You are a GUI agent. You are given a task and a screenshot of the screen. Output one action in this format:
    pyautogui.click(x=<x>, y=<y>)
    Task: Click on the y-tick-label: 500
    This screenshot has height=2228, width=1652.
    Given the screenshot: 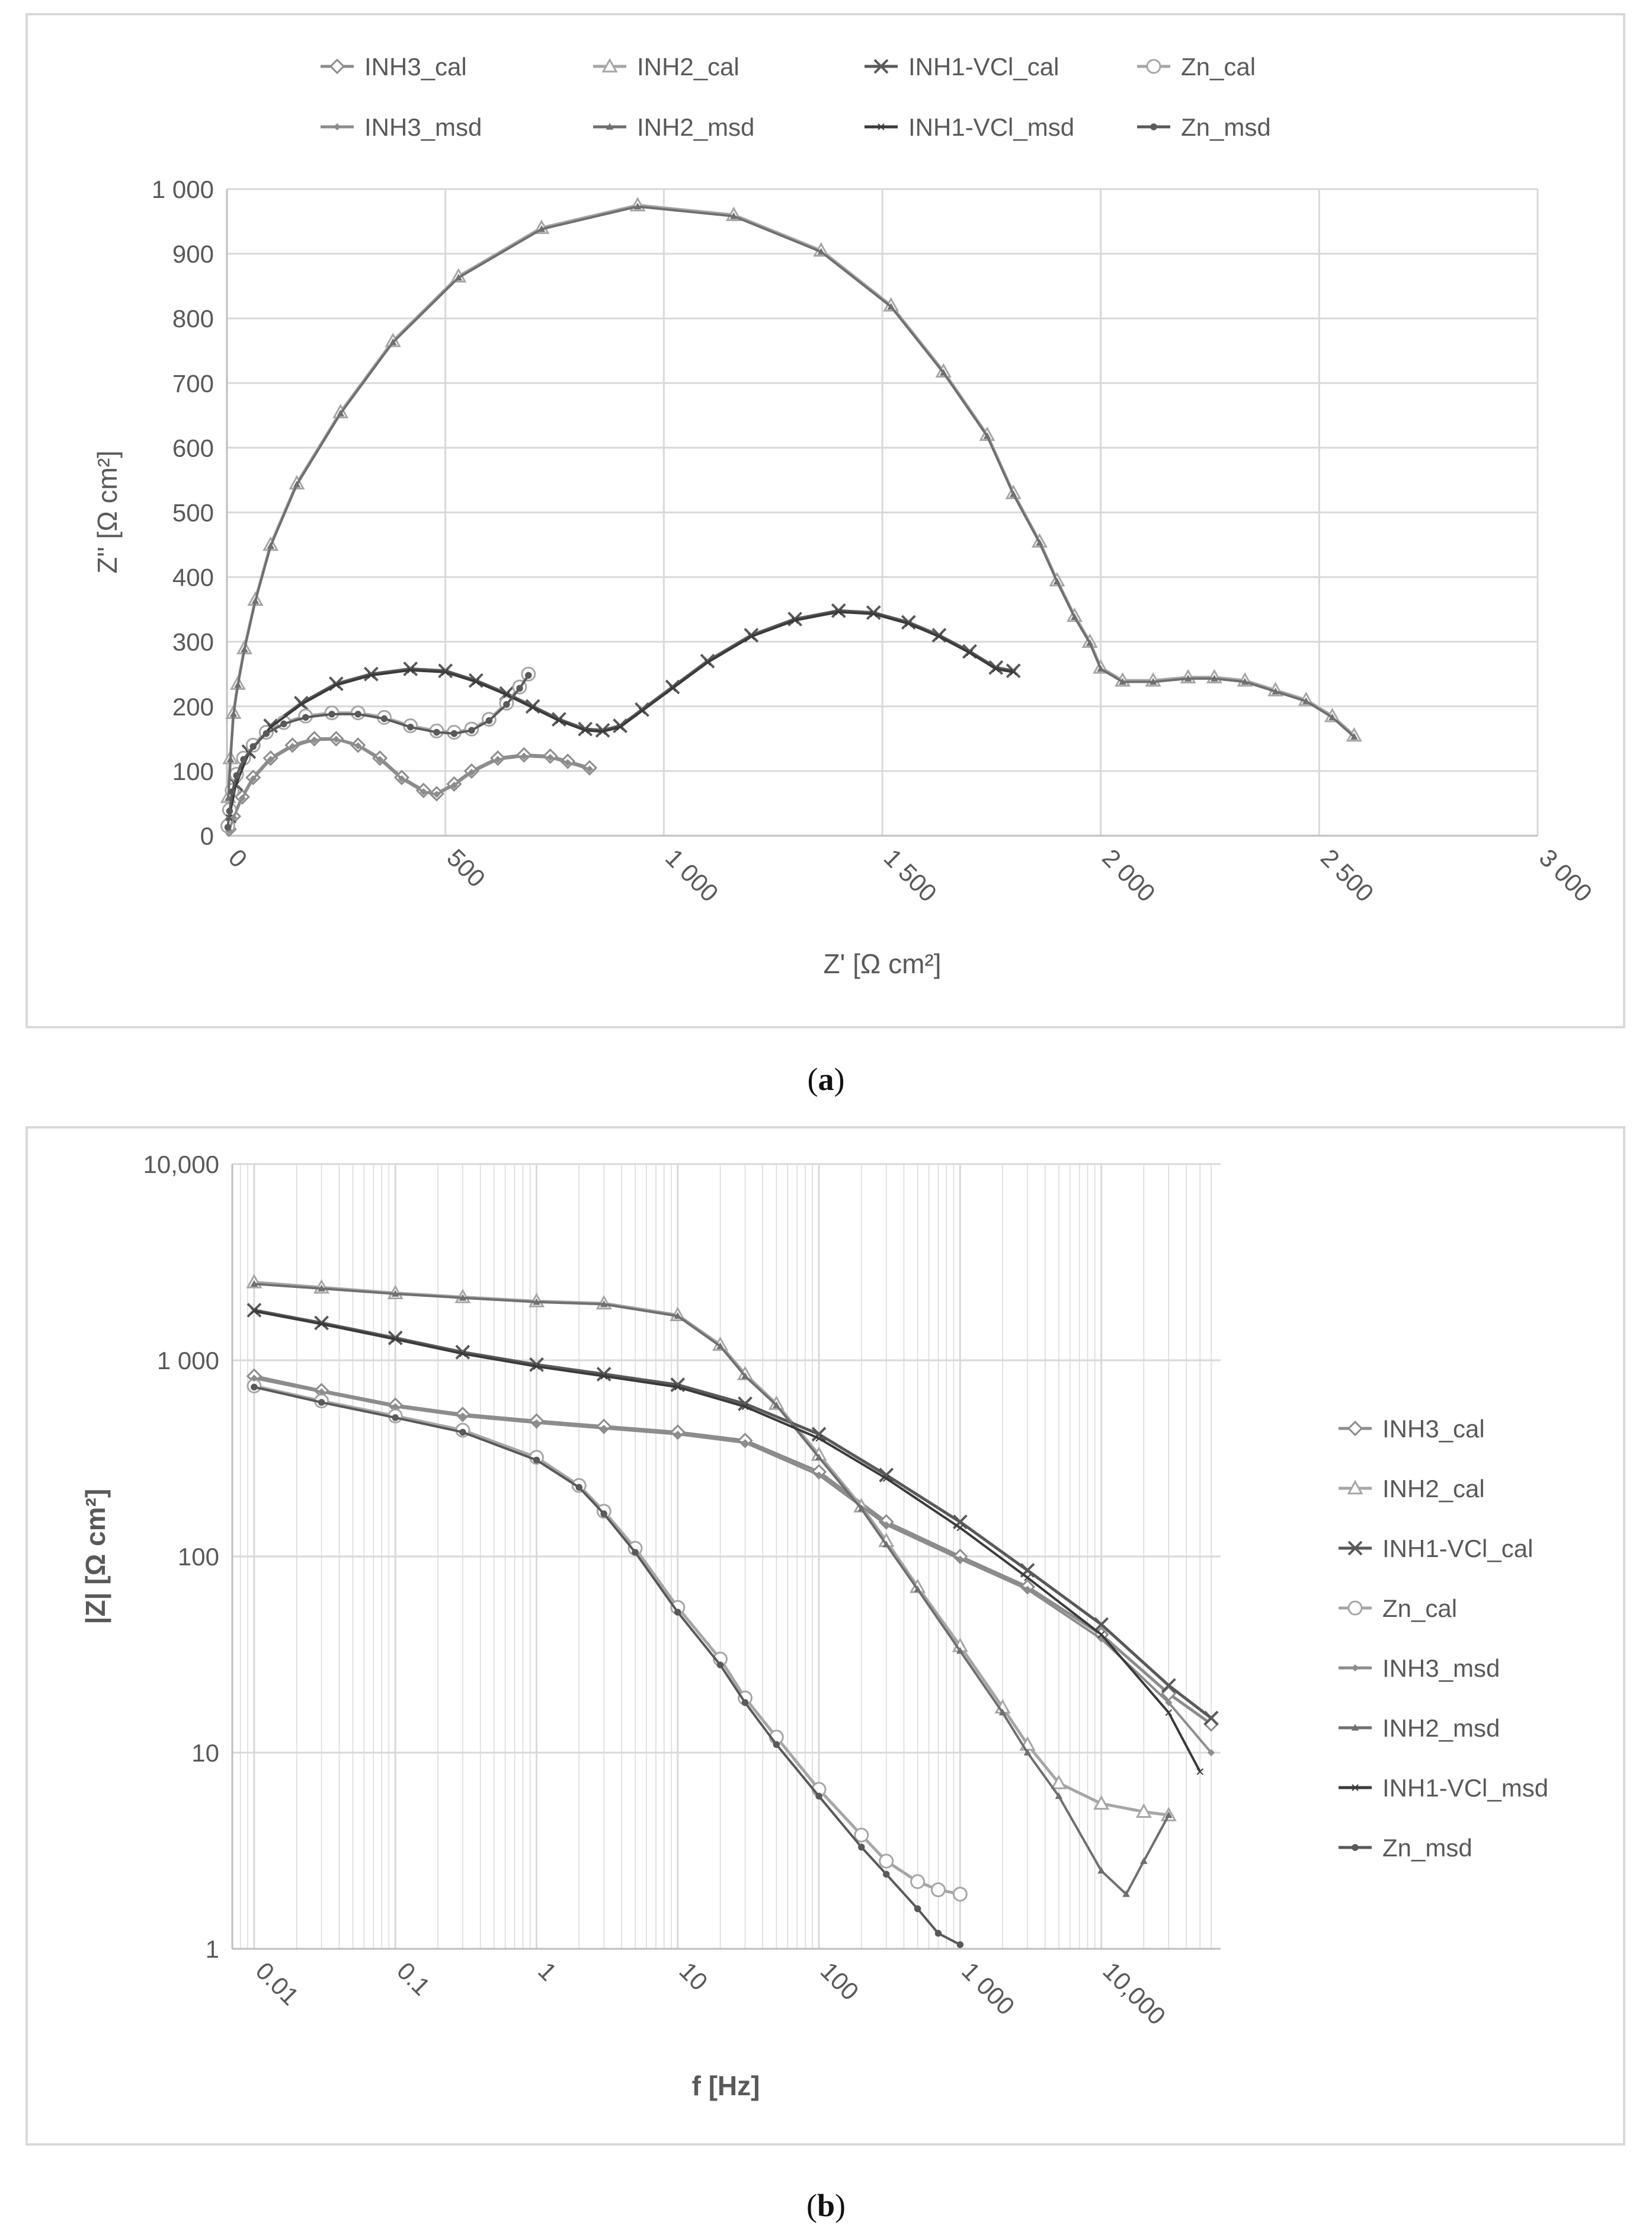 What is the action you would take?
    pyautogui.click(x=193, y=513)
    